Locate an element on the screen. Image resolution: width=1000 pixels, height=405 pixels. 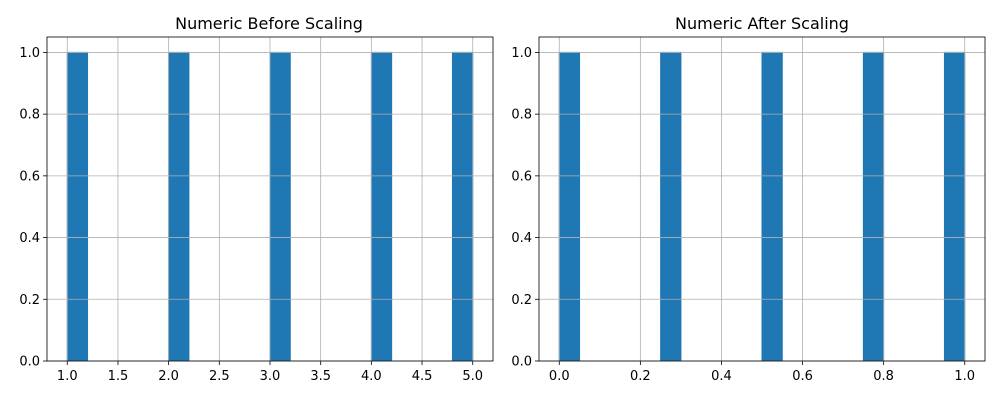
x-tick-label: 1.5 is located at coordinates (118, 376).